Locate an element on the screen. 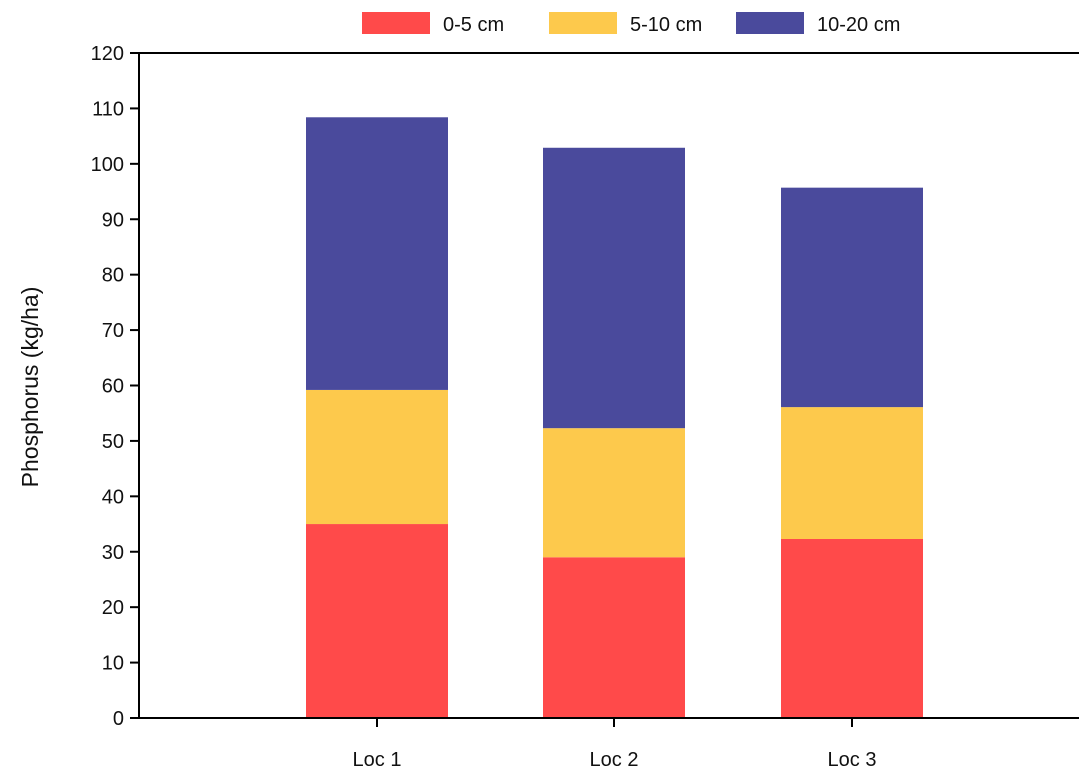 The height and width of the screenshot is (776, 1079). legend: 0-5 cm 5-10 cm 10-20 cm is located at coordinates (631, 24).